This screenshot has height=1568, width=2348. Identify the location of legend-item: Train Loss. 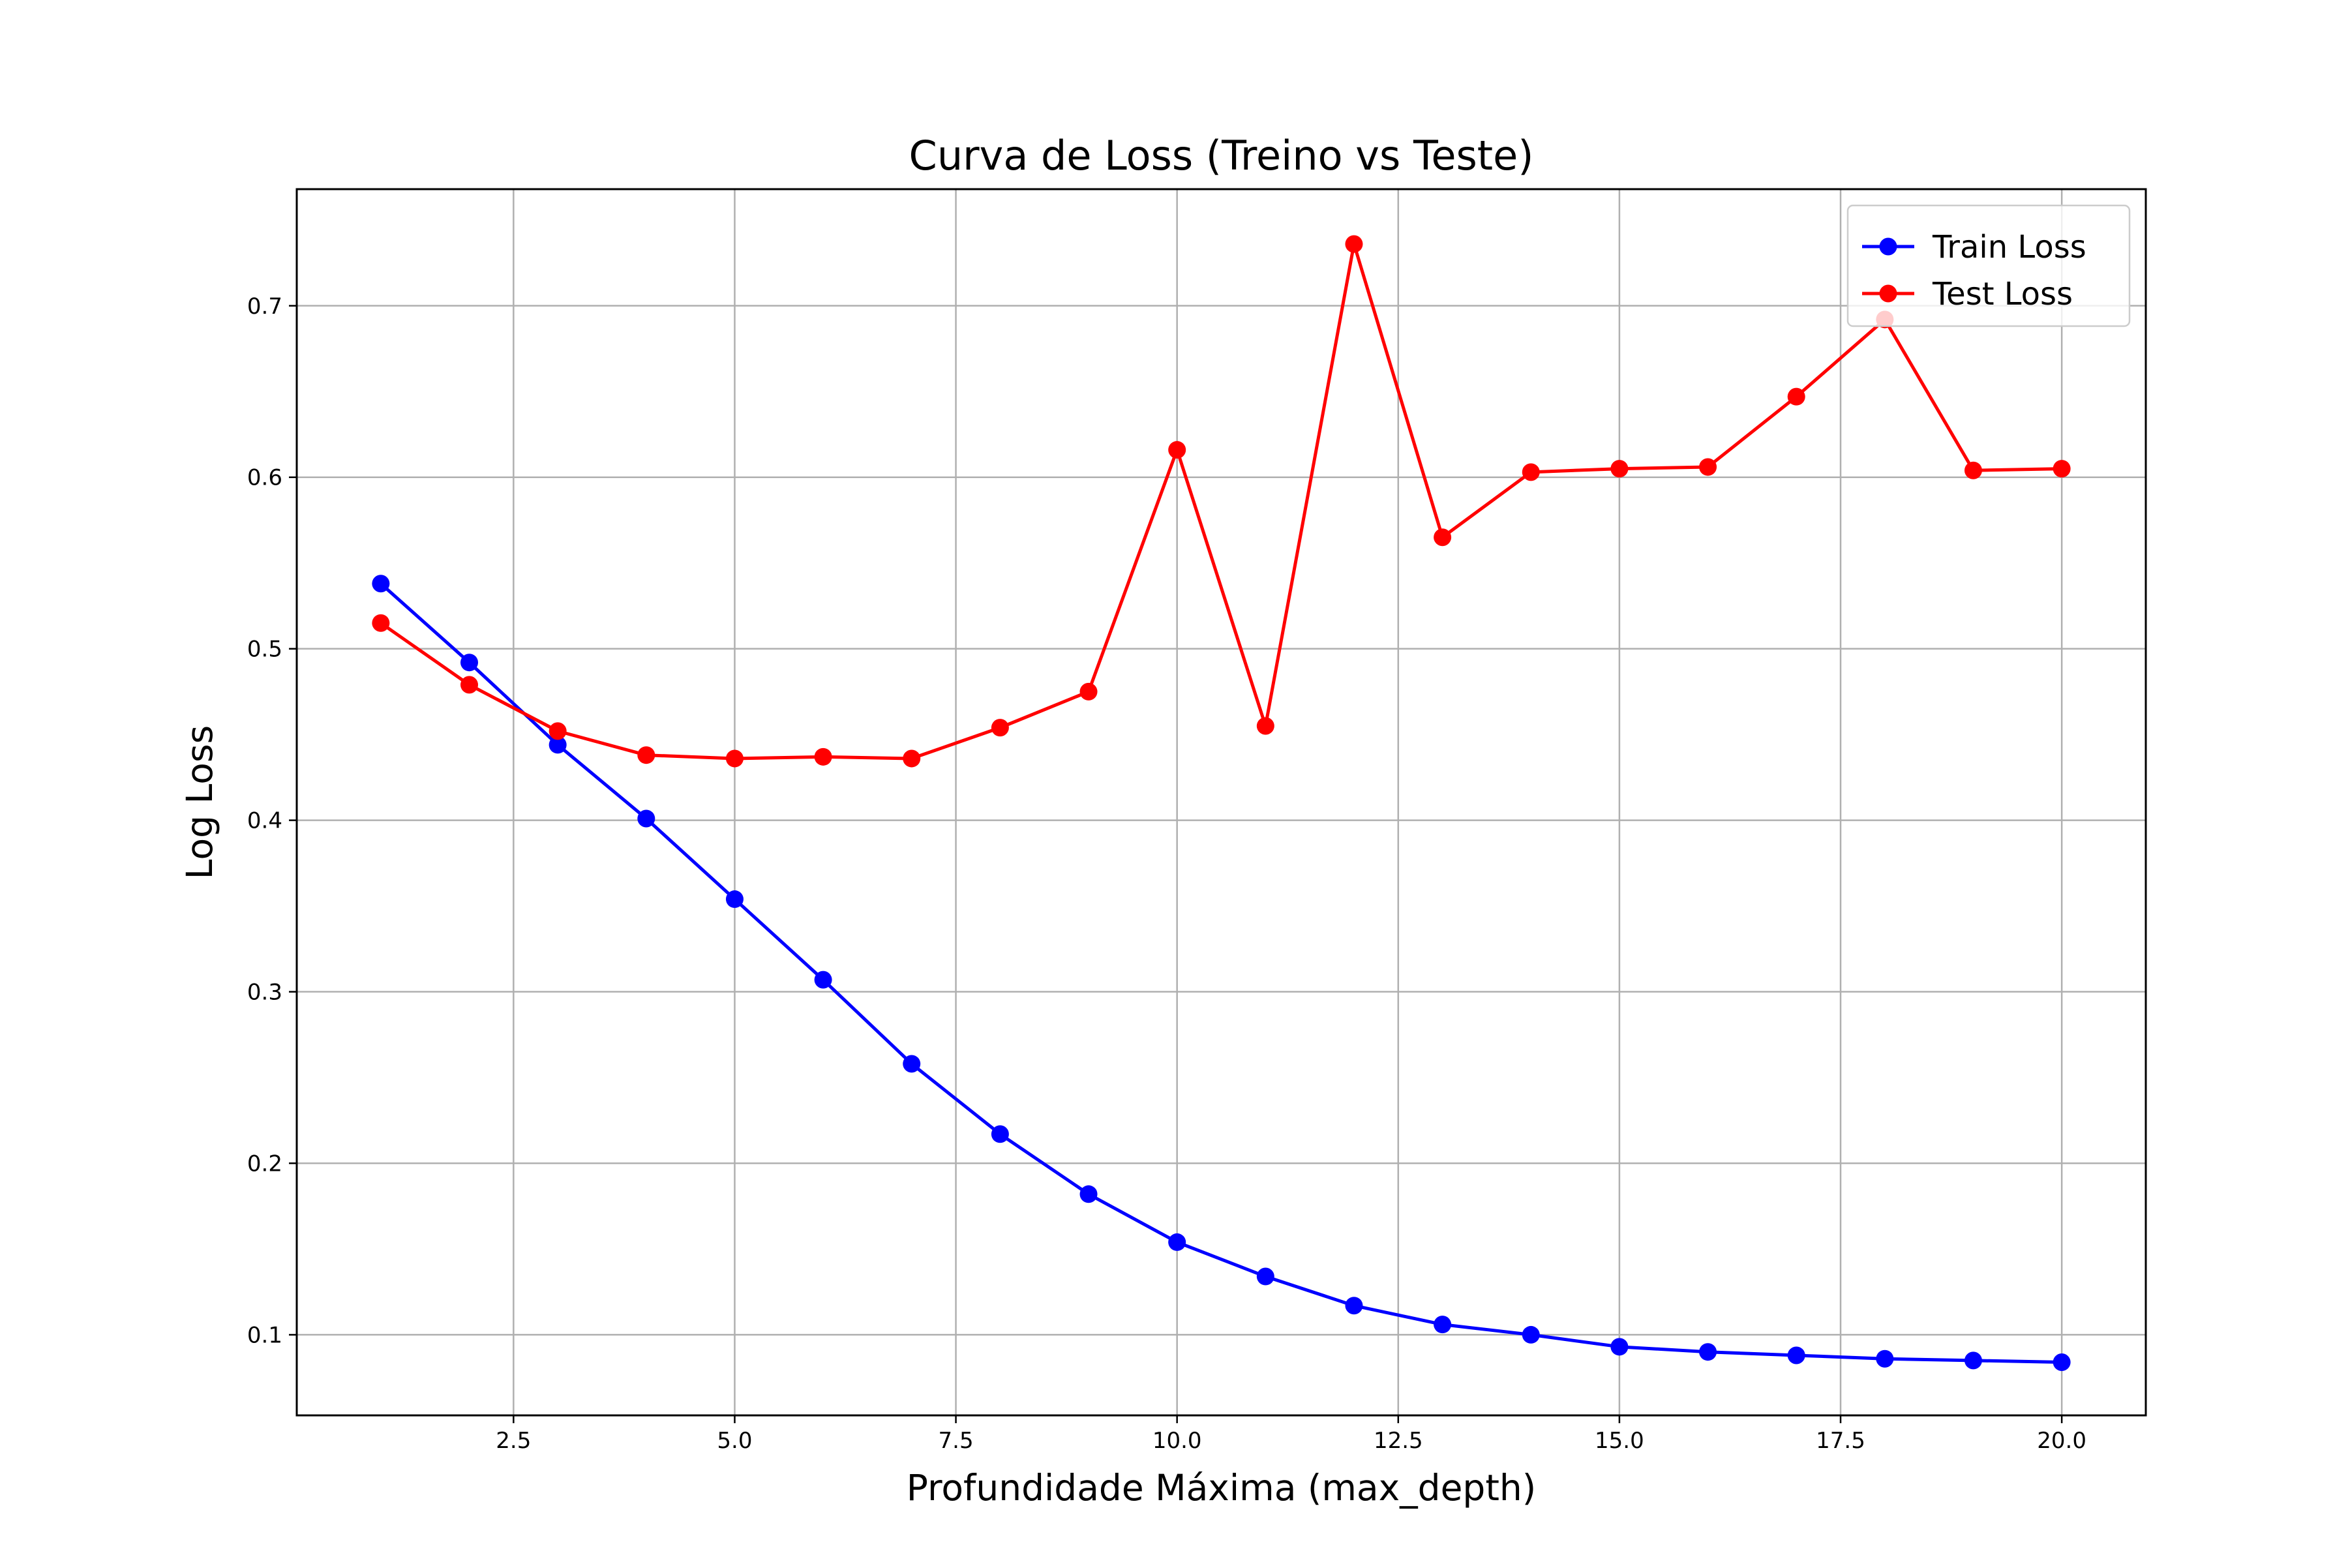
(1974, 247).